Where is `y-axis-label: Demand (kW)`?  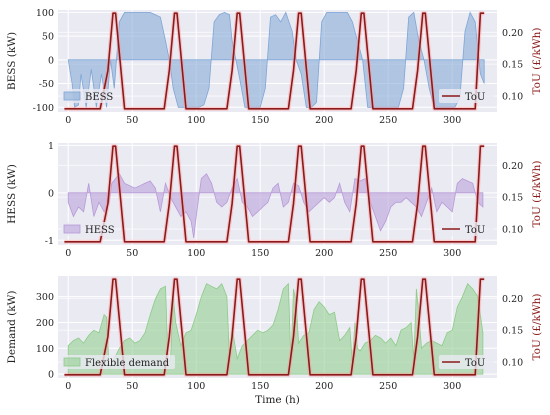
y-axis-label: Demand (kW) is located at coordinates (12, 326).